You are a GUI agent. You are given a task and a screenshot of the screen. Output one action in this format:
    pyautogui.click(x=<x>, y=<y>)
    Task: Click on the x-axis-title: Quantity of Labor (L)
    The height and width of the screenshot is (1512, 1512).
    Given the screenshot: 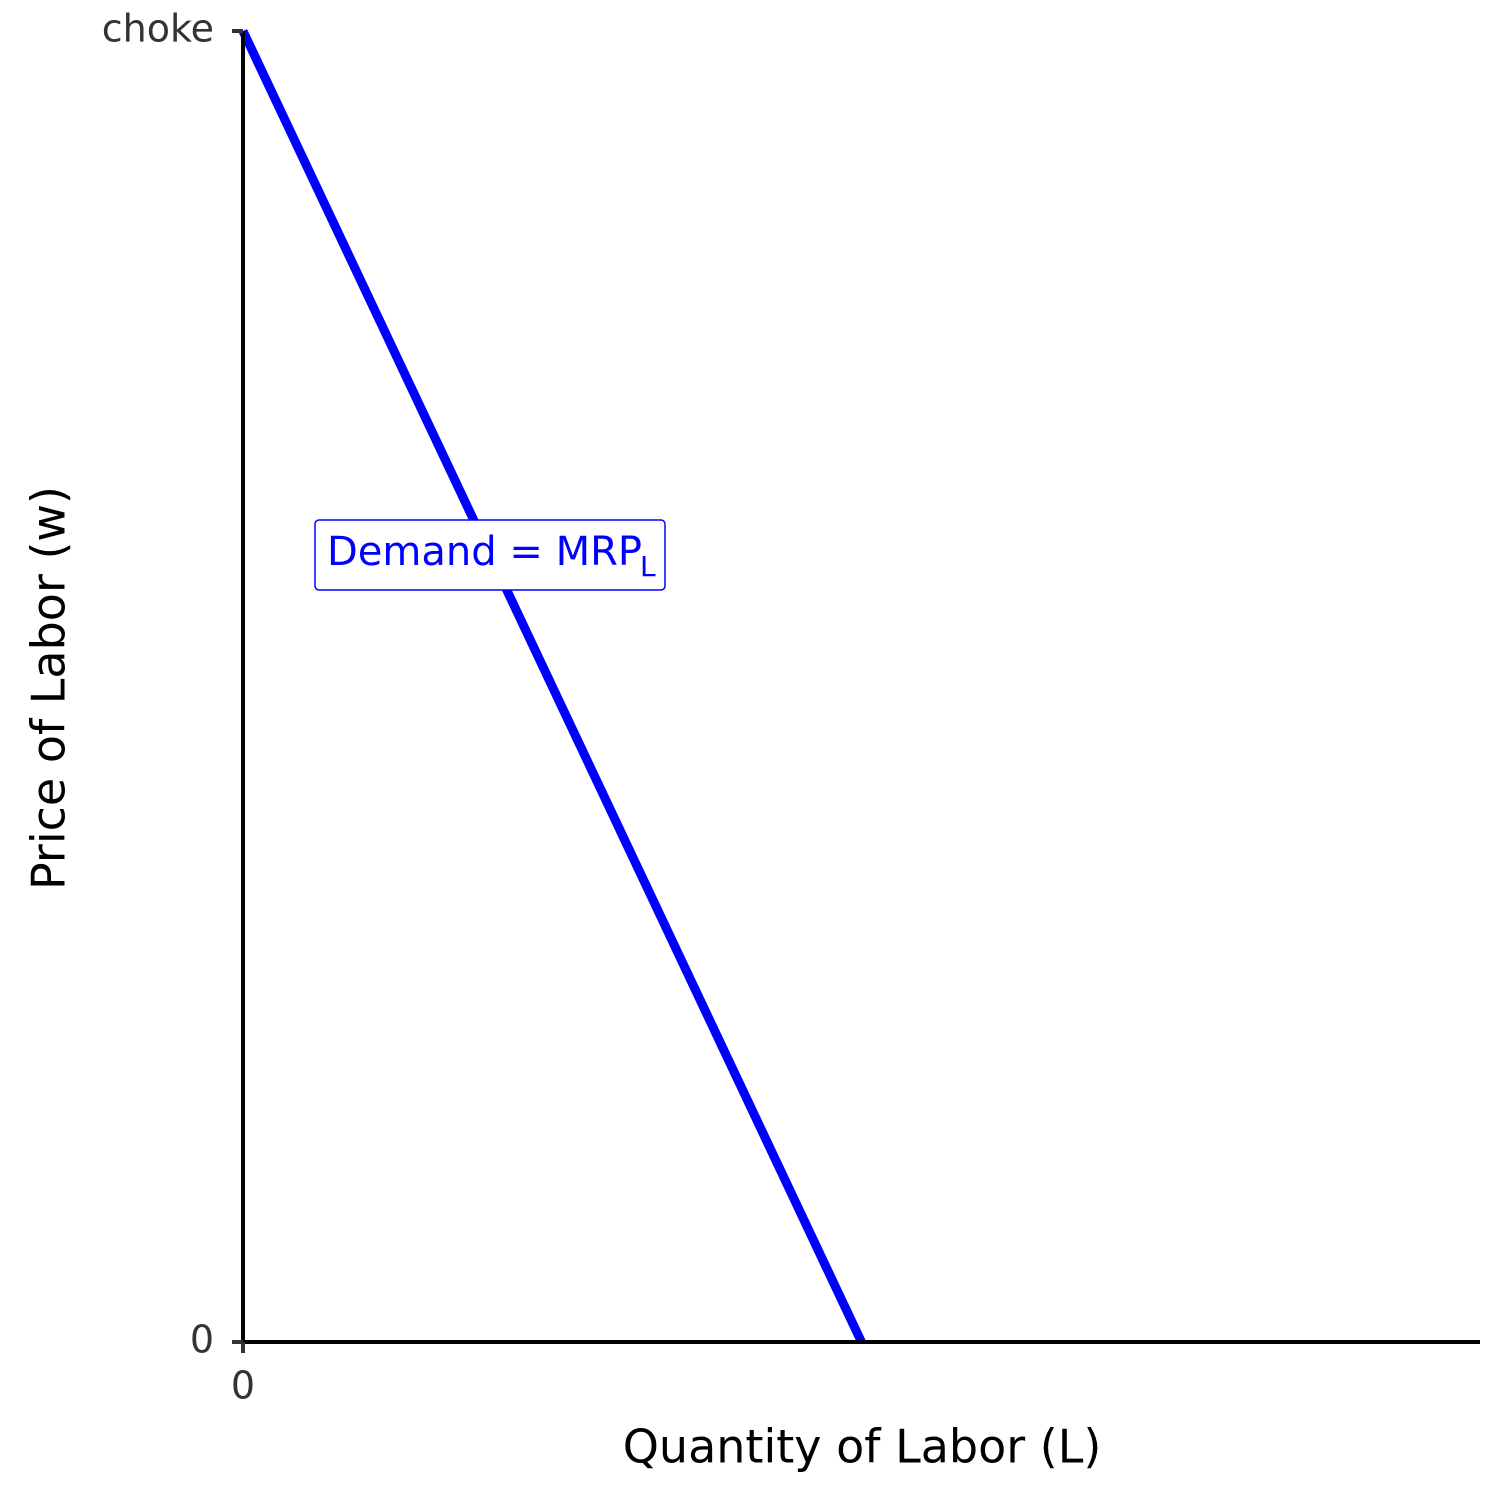 What is the action you would take?
    pyautogui.click(x=862, y=1447)
    